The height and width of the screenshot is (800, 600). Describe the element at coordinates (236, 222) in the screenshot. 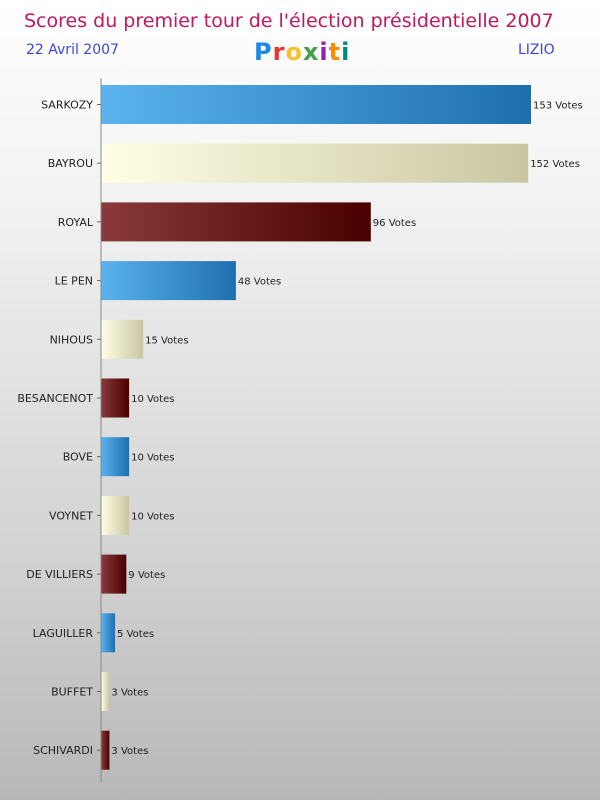

I see `bar-royal` at that location.